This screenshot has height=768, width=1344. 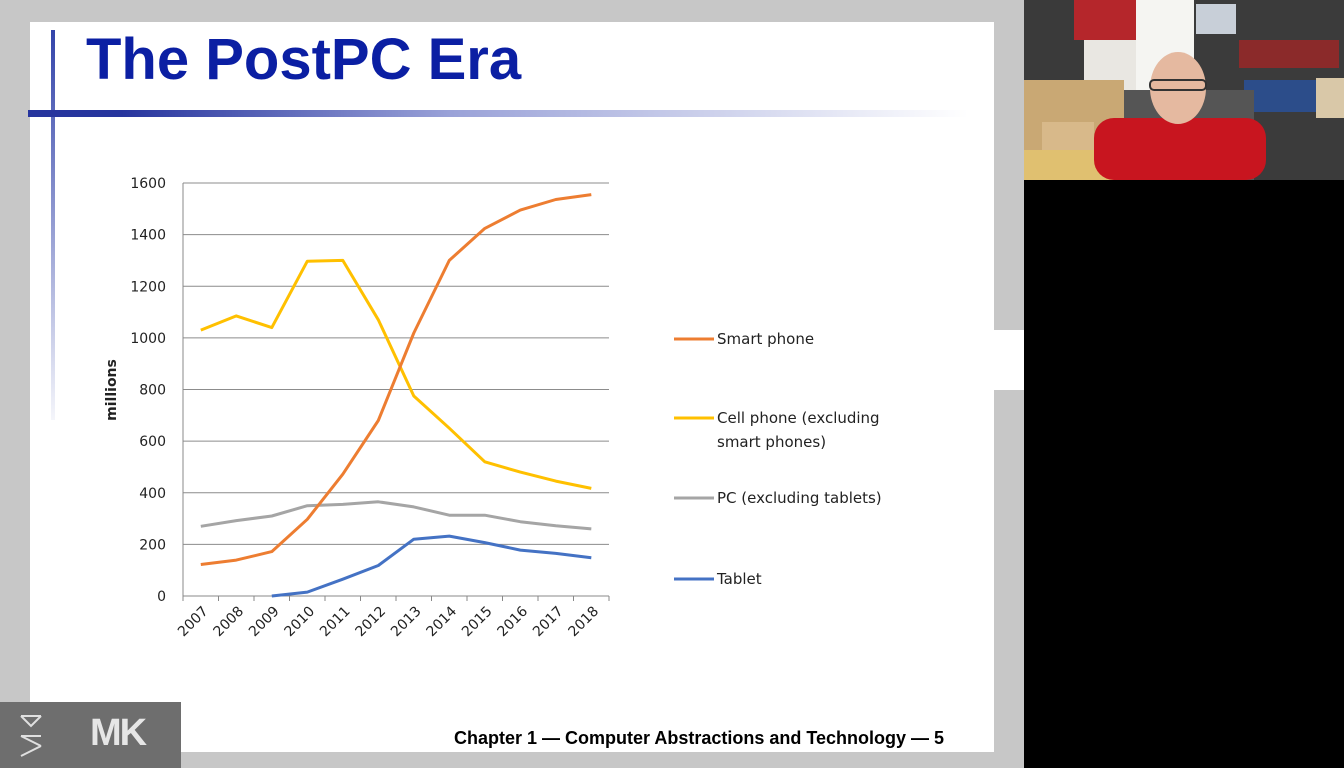 I want to click on y-axis-label: millions, so click(x=112, y=390).